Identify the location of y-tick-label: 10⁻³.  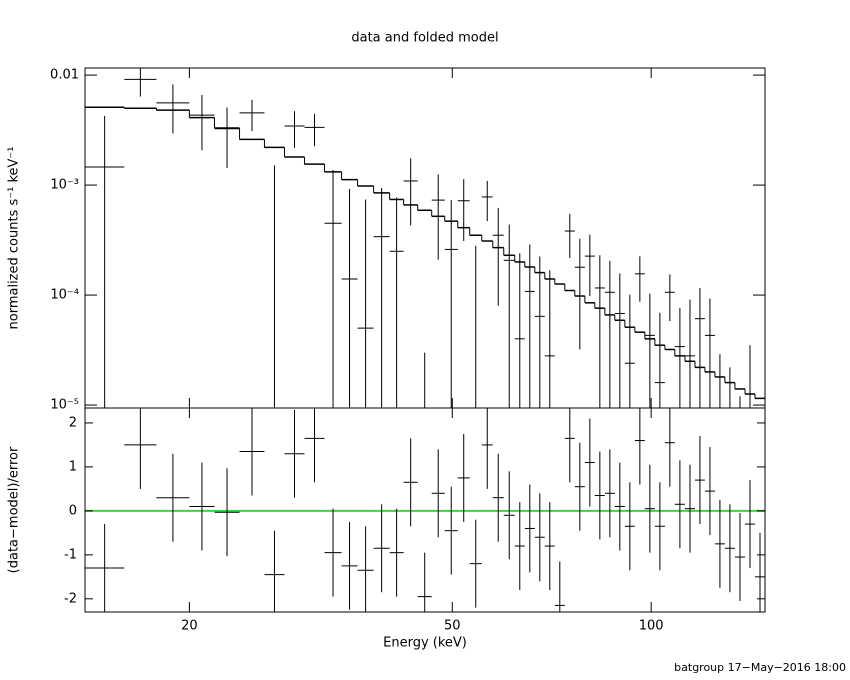
(64, 185).